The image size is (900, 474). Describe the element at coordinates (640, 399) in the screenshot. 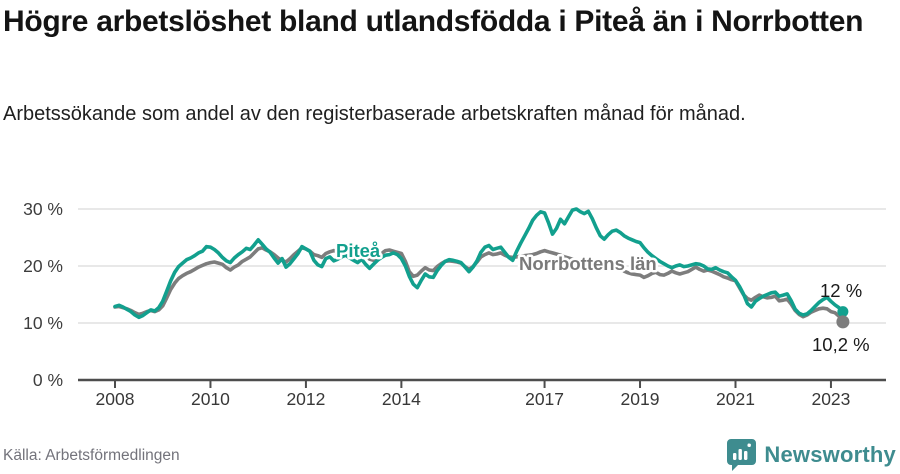

I see `x-tick-label: 2019` at that location.